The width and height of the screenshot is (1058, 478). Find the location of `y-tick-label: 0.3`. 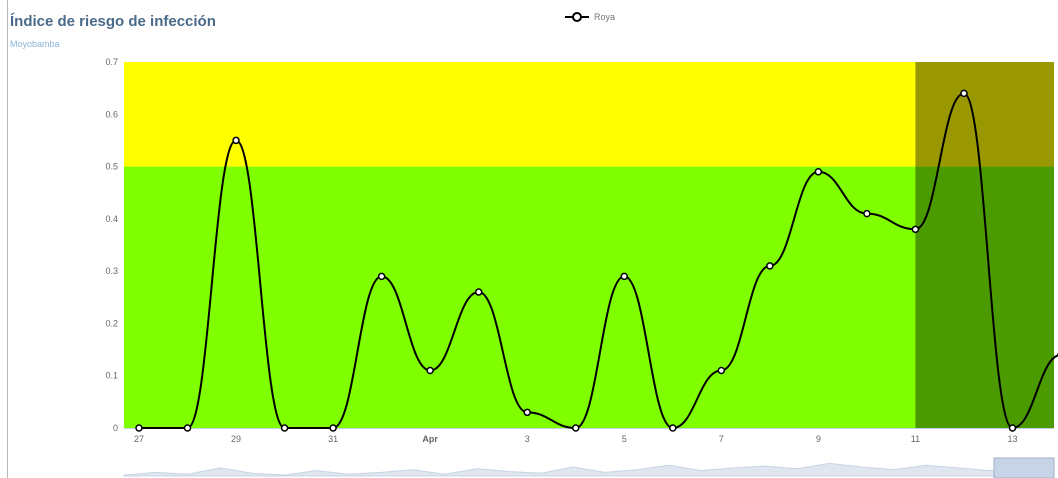

y-tick-label: 0.3 is located at coordinates (111, 271).